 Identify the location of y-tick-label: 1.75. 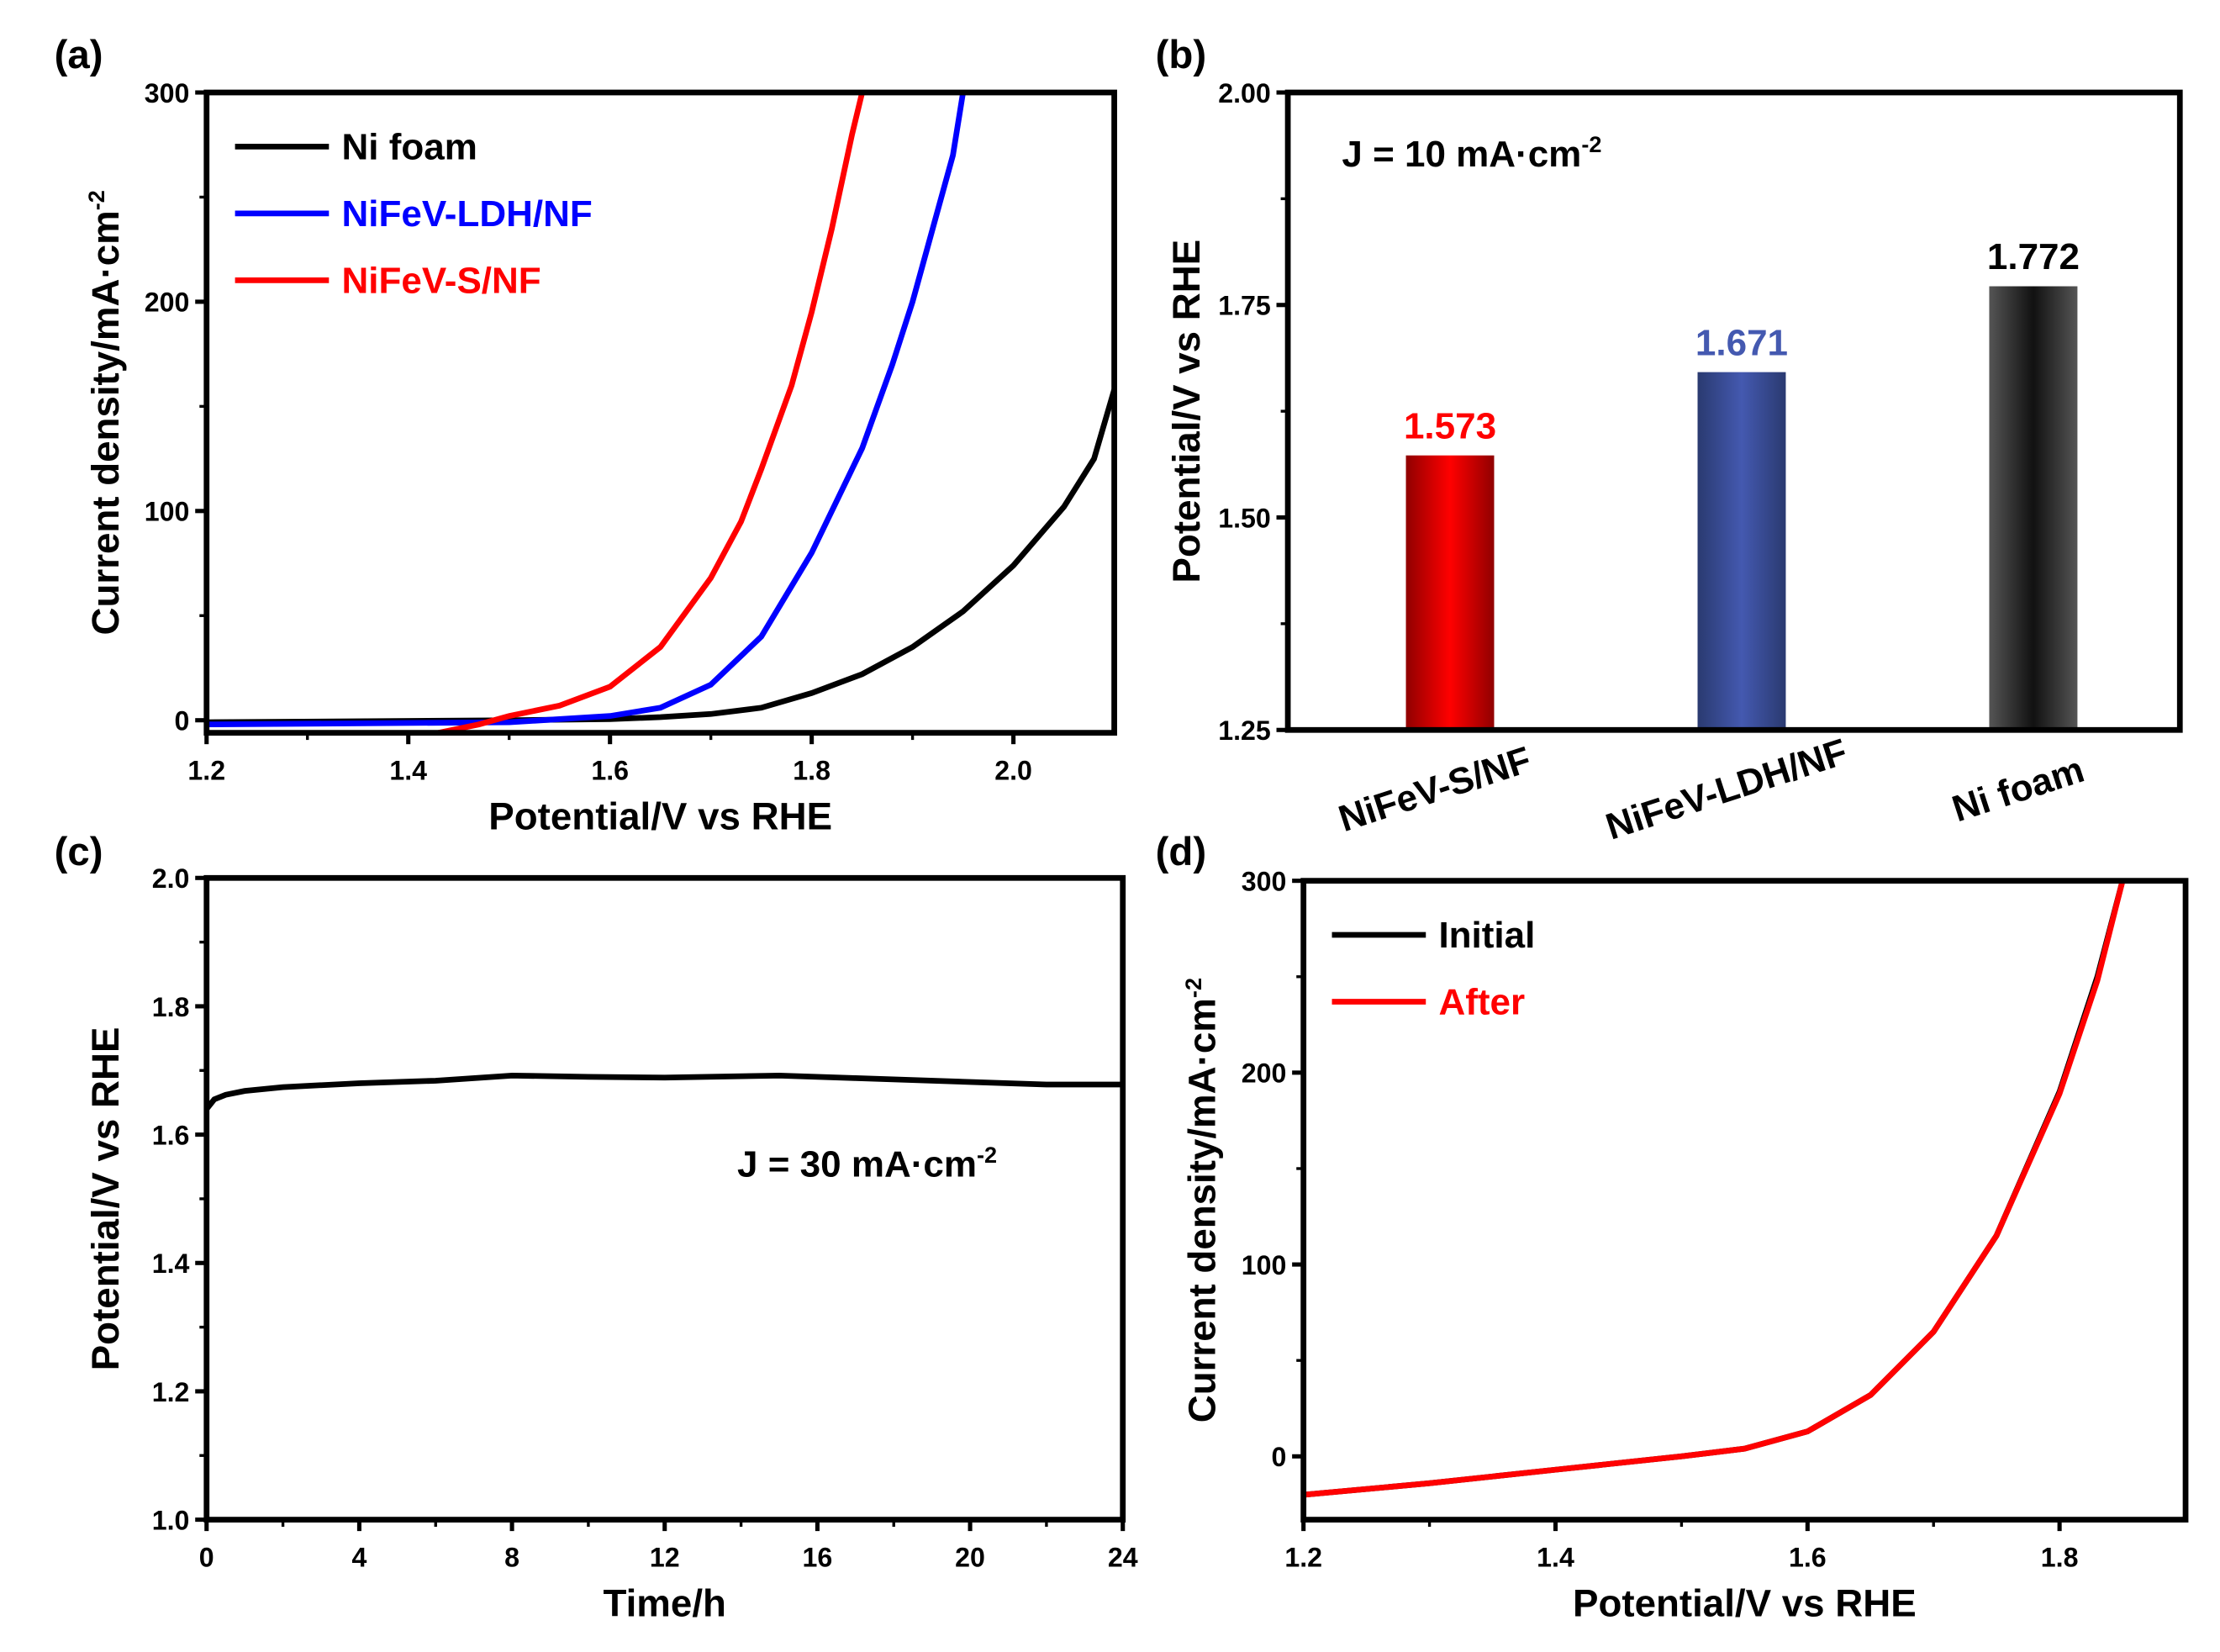
(1244, 306).